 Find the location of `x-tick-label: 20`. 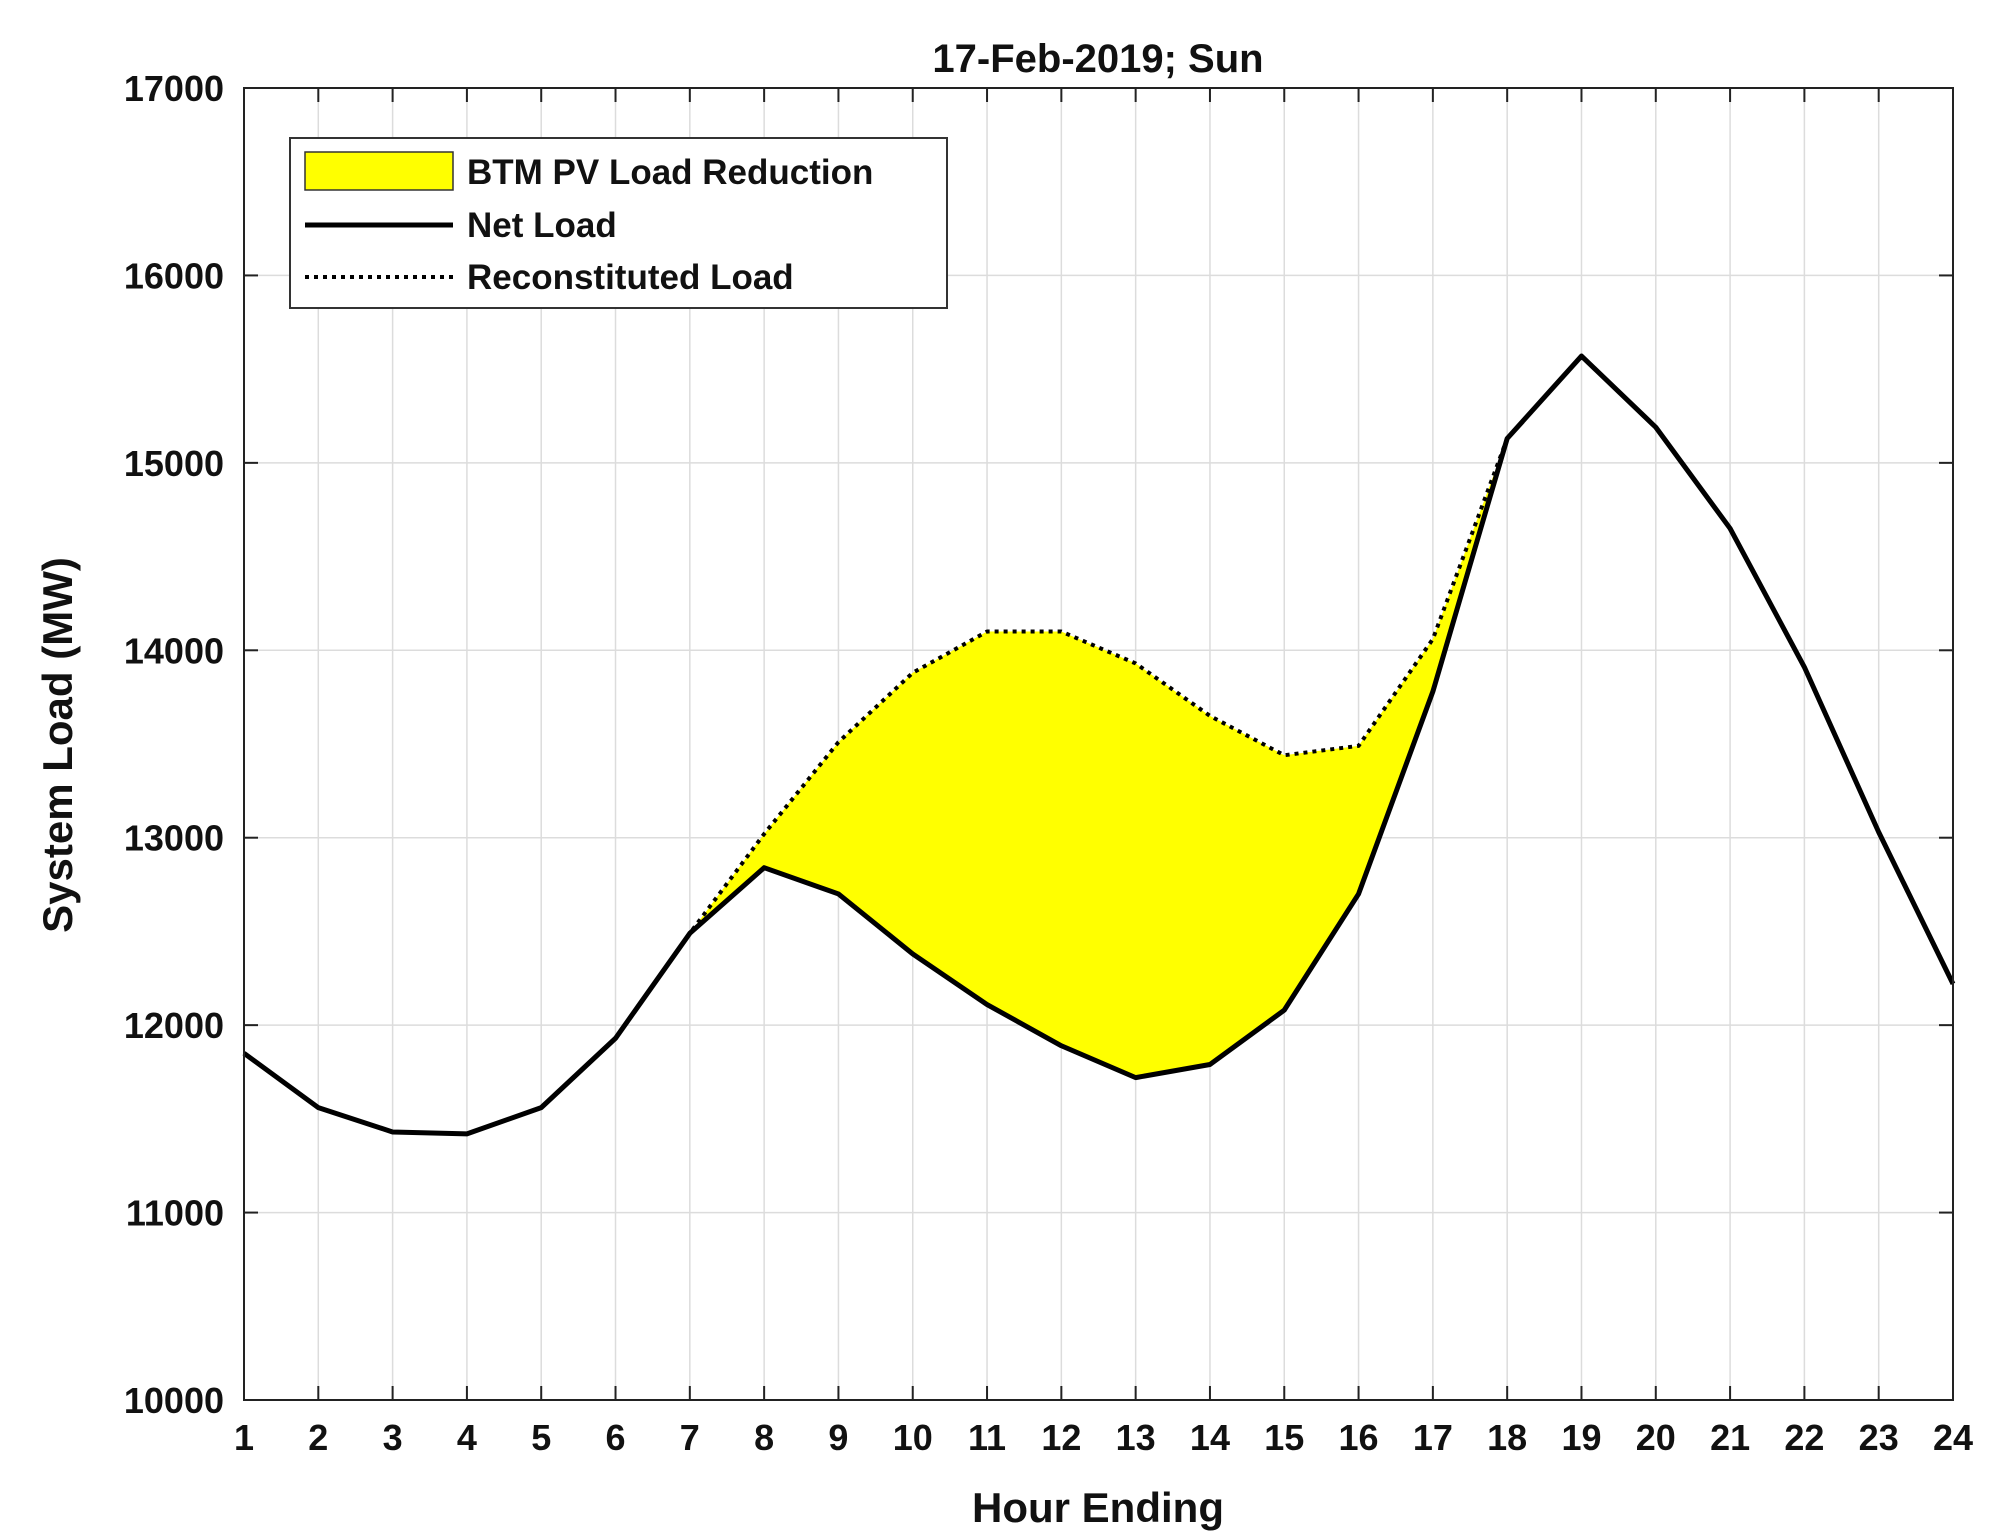

x-tick-label: 20 is located at coordinates (1656, 1437).